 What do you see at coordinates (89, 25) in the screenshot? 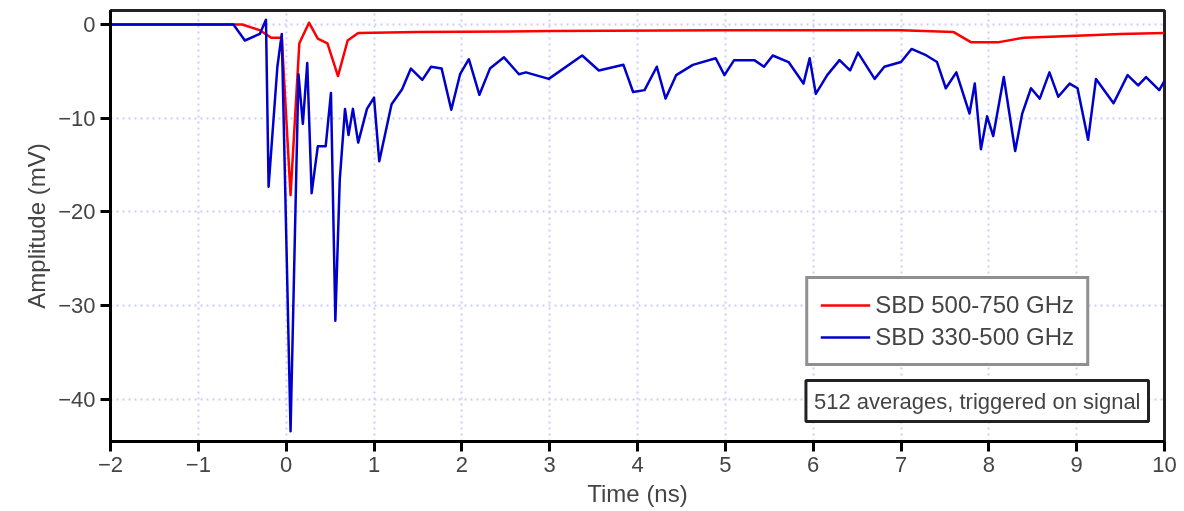
I see `y-tick-label: 0` at bounding box center [89, 25].